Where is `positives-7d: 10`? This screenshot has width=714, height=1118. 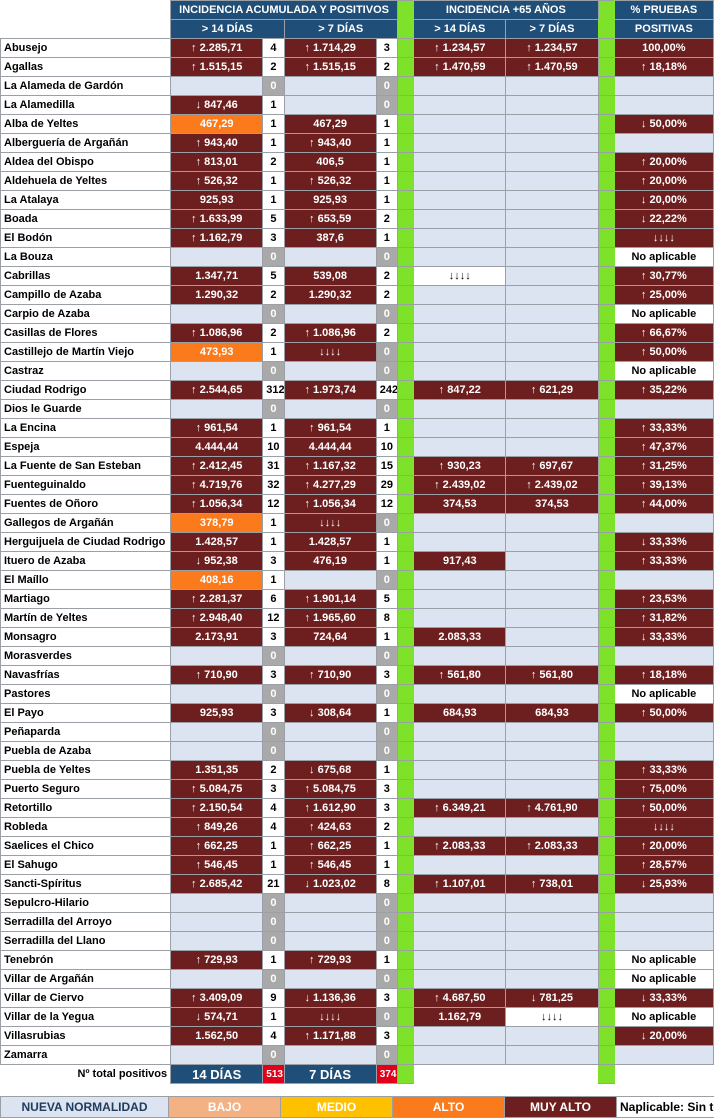
positives-7d: 10 is located at coordinates (386, 447).